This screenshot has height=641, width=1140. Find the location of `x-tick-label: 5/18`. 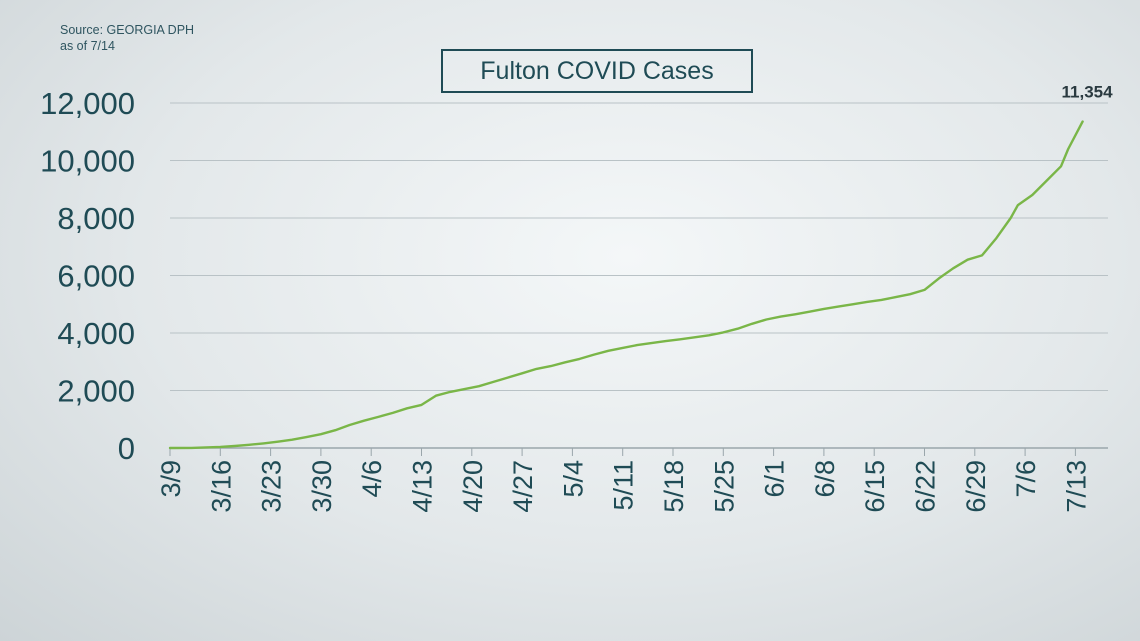

x-tick-label: 5/18 is located at coordinates (674, 486).